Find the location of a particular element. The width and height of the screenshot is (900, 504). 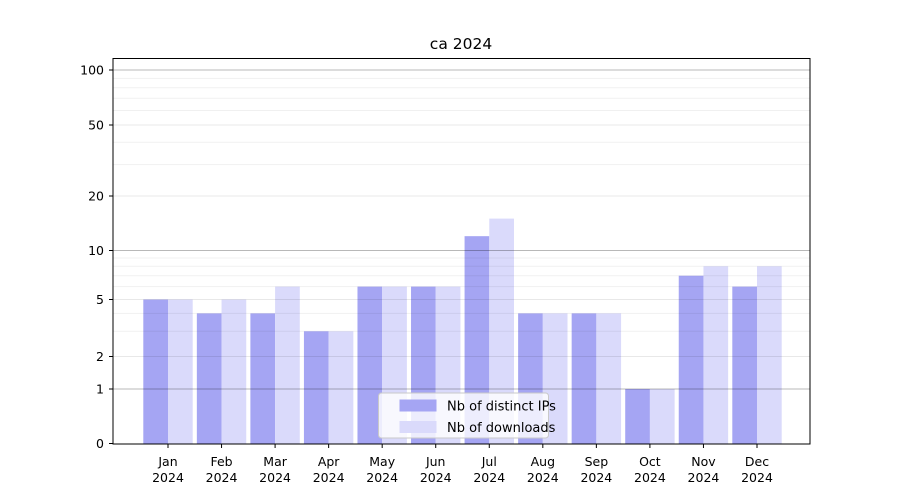

y-tick-label-50: 50 is located at coordinates (96, 125).